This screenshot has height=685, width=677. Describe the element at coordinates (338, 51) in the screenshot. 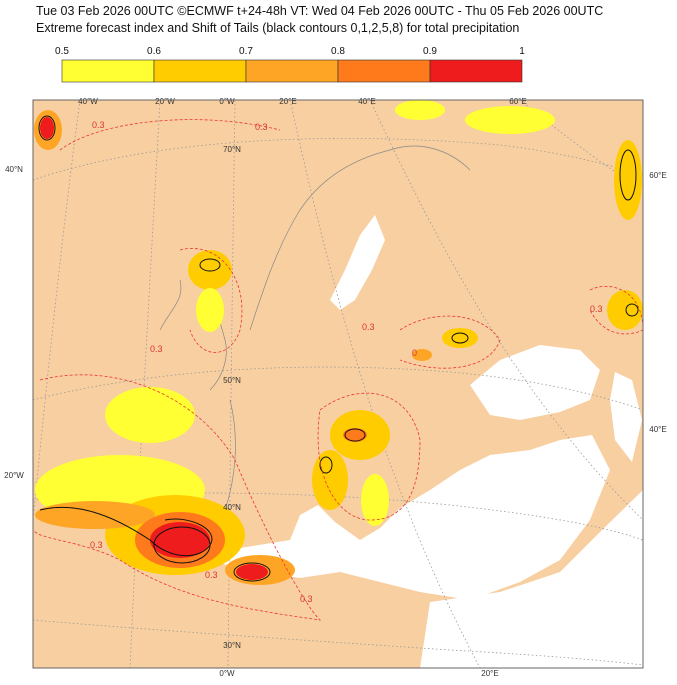

I see `colorbar-tick-label: 0.8` at that location.